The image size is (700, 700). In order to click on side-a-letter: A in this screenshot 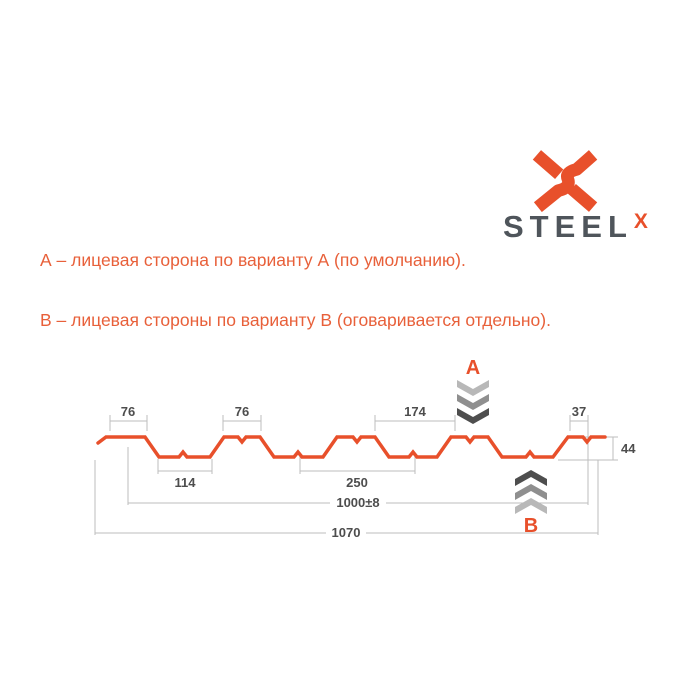, I will do `click(473, 368)`.